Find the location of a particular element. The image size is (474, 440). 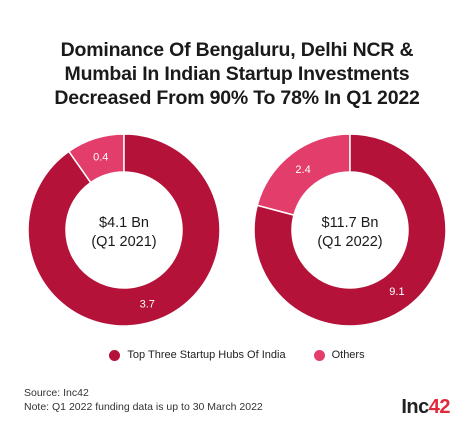

donut-1-value-label-top-three-startup-hubs-of-india: 3.7 is located at coordinates (147, 304).